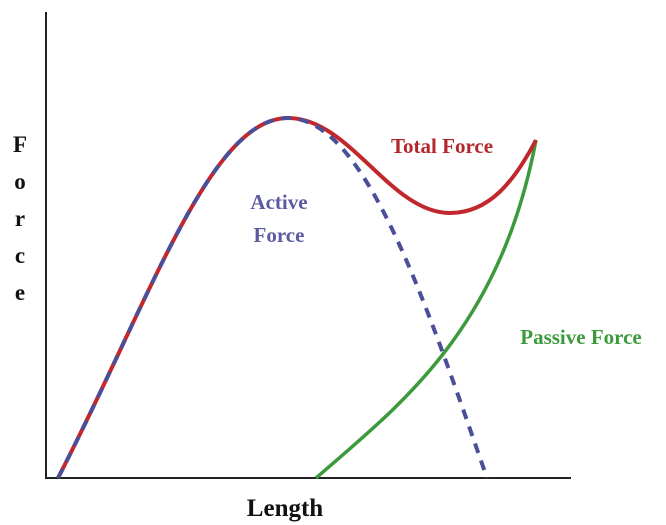  I want to click on y-axis-letter: r, so click(20, 218).